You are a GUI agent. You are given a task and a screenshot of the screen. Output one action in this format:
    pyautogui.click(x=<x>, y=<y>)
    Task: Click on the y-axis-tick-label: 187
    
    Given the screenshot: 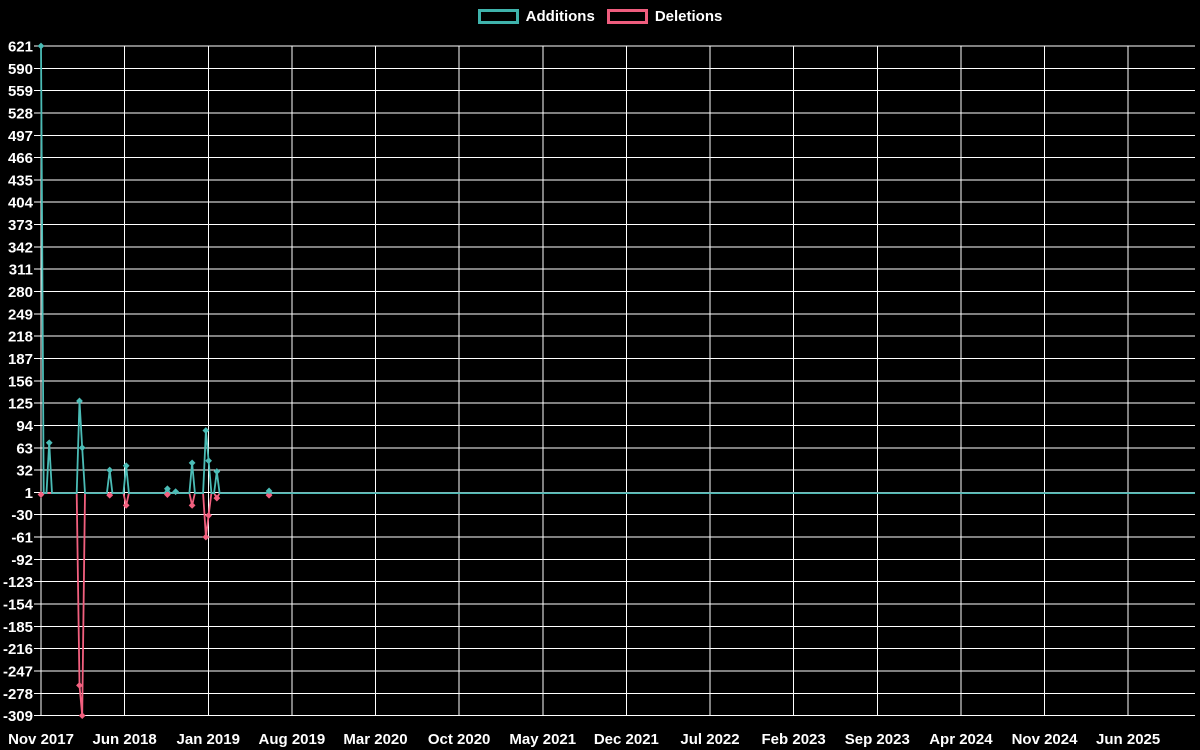 What is the action you would take?
    pyautogui.click(x=20, y=359)
    